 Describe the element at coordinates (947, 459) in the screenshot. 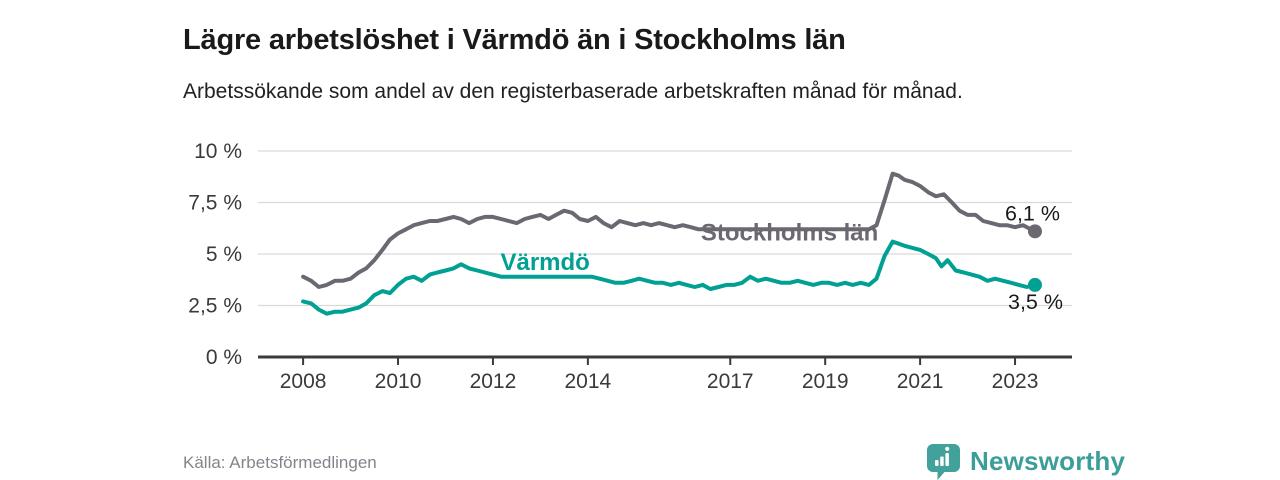

I see `bar-tall` at that location.